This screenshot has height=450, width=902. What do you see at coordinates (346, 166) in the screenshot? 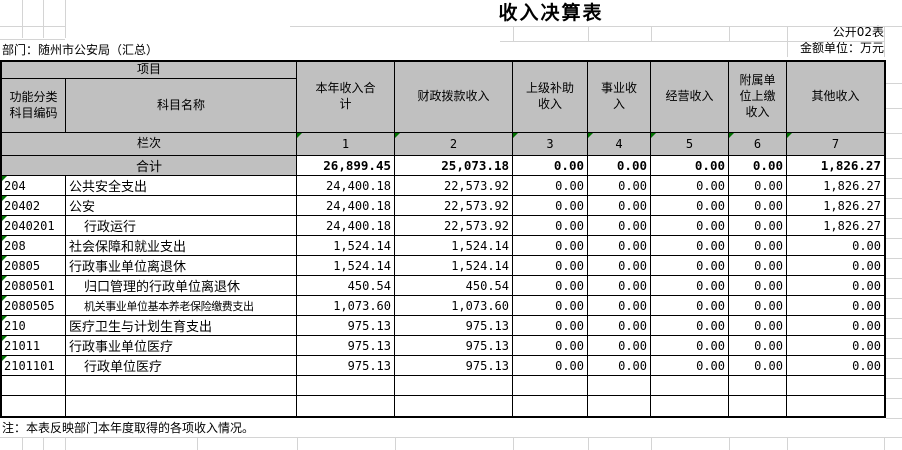
I see `total-year-total: 26,899.45` at bounding box center [346, 166].